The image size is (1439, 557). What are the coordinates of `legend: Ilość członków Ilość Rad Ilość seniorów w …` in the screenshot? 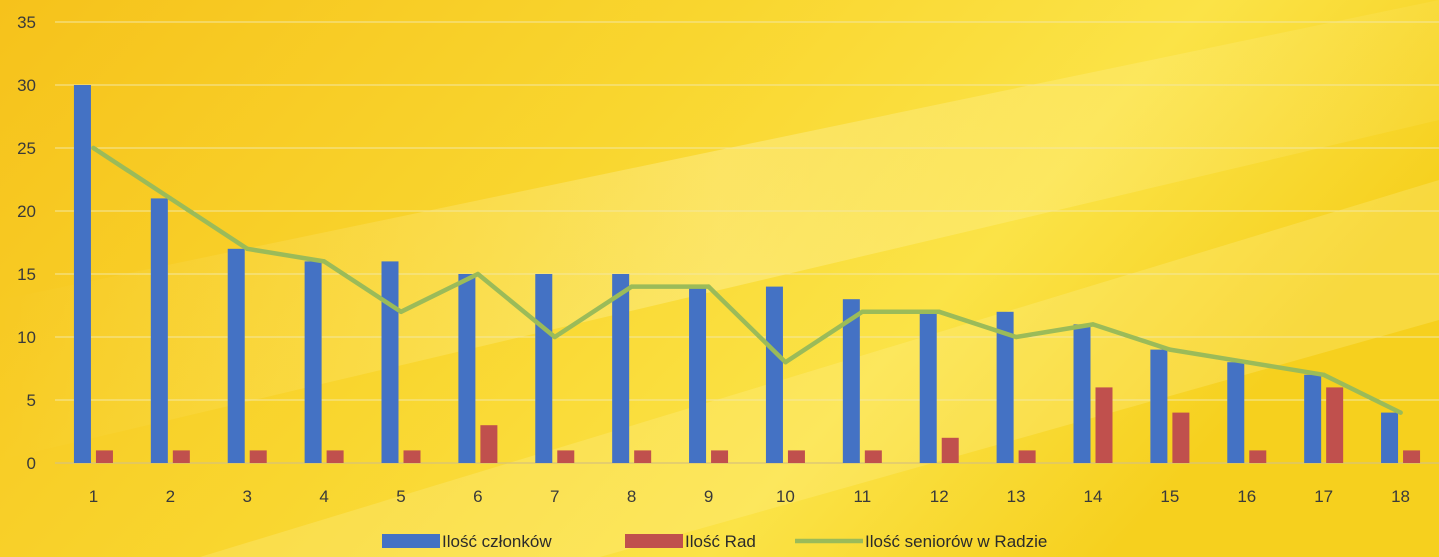 It's located at (714, 541).